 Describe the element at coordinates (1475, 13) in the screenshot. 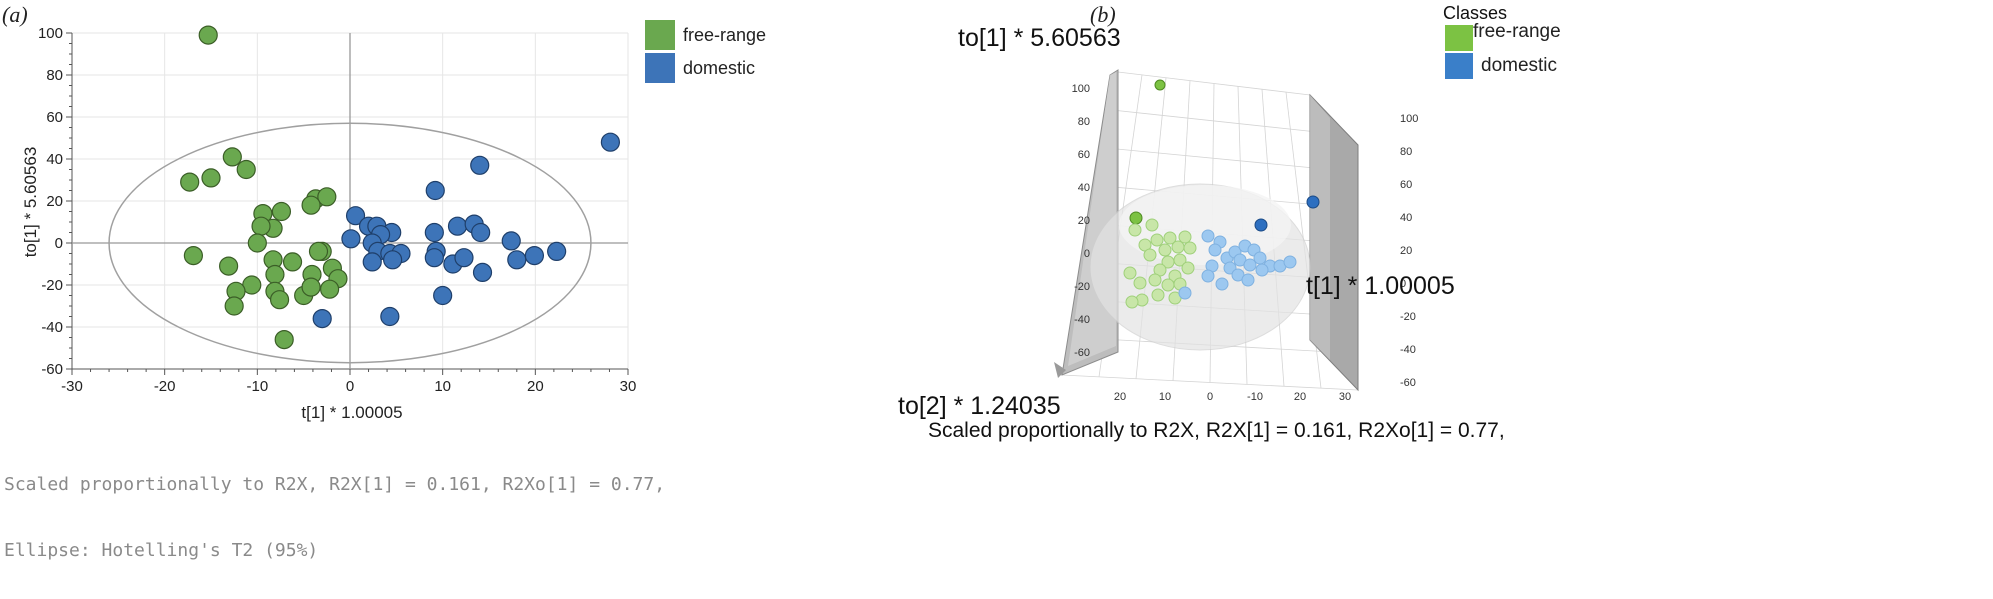

I see `panel-b-legend-title: Classes` at that location.